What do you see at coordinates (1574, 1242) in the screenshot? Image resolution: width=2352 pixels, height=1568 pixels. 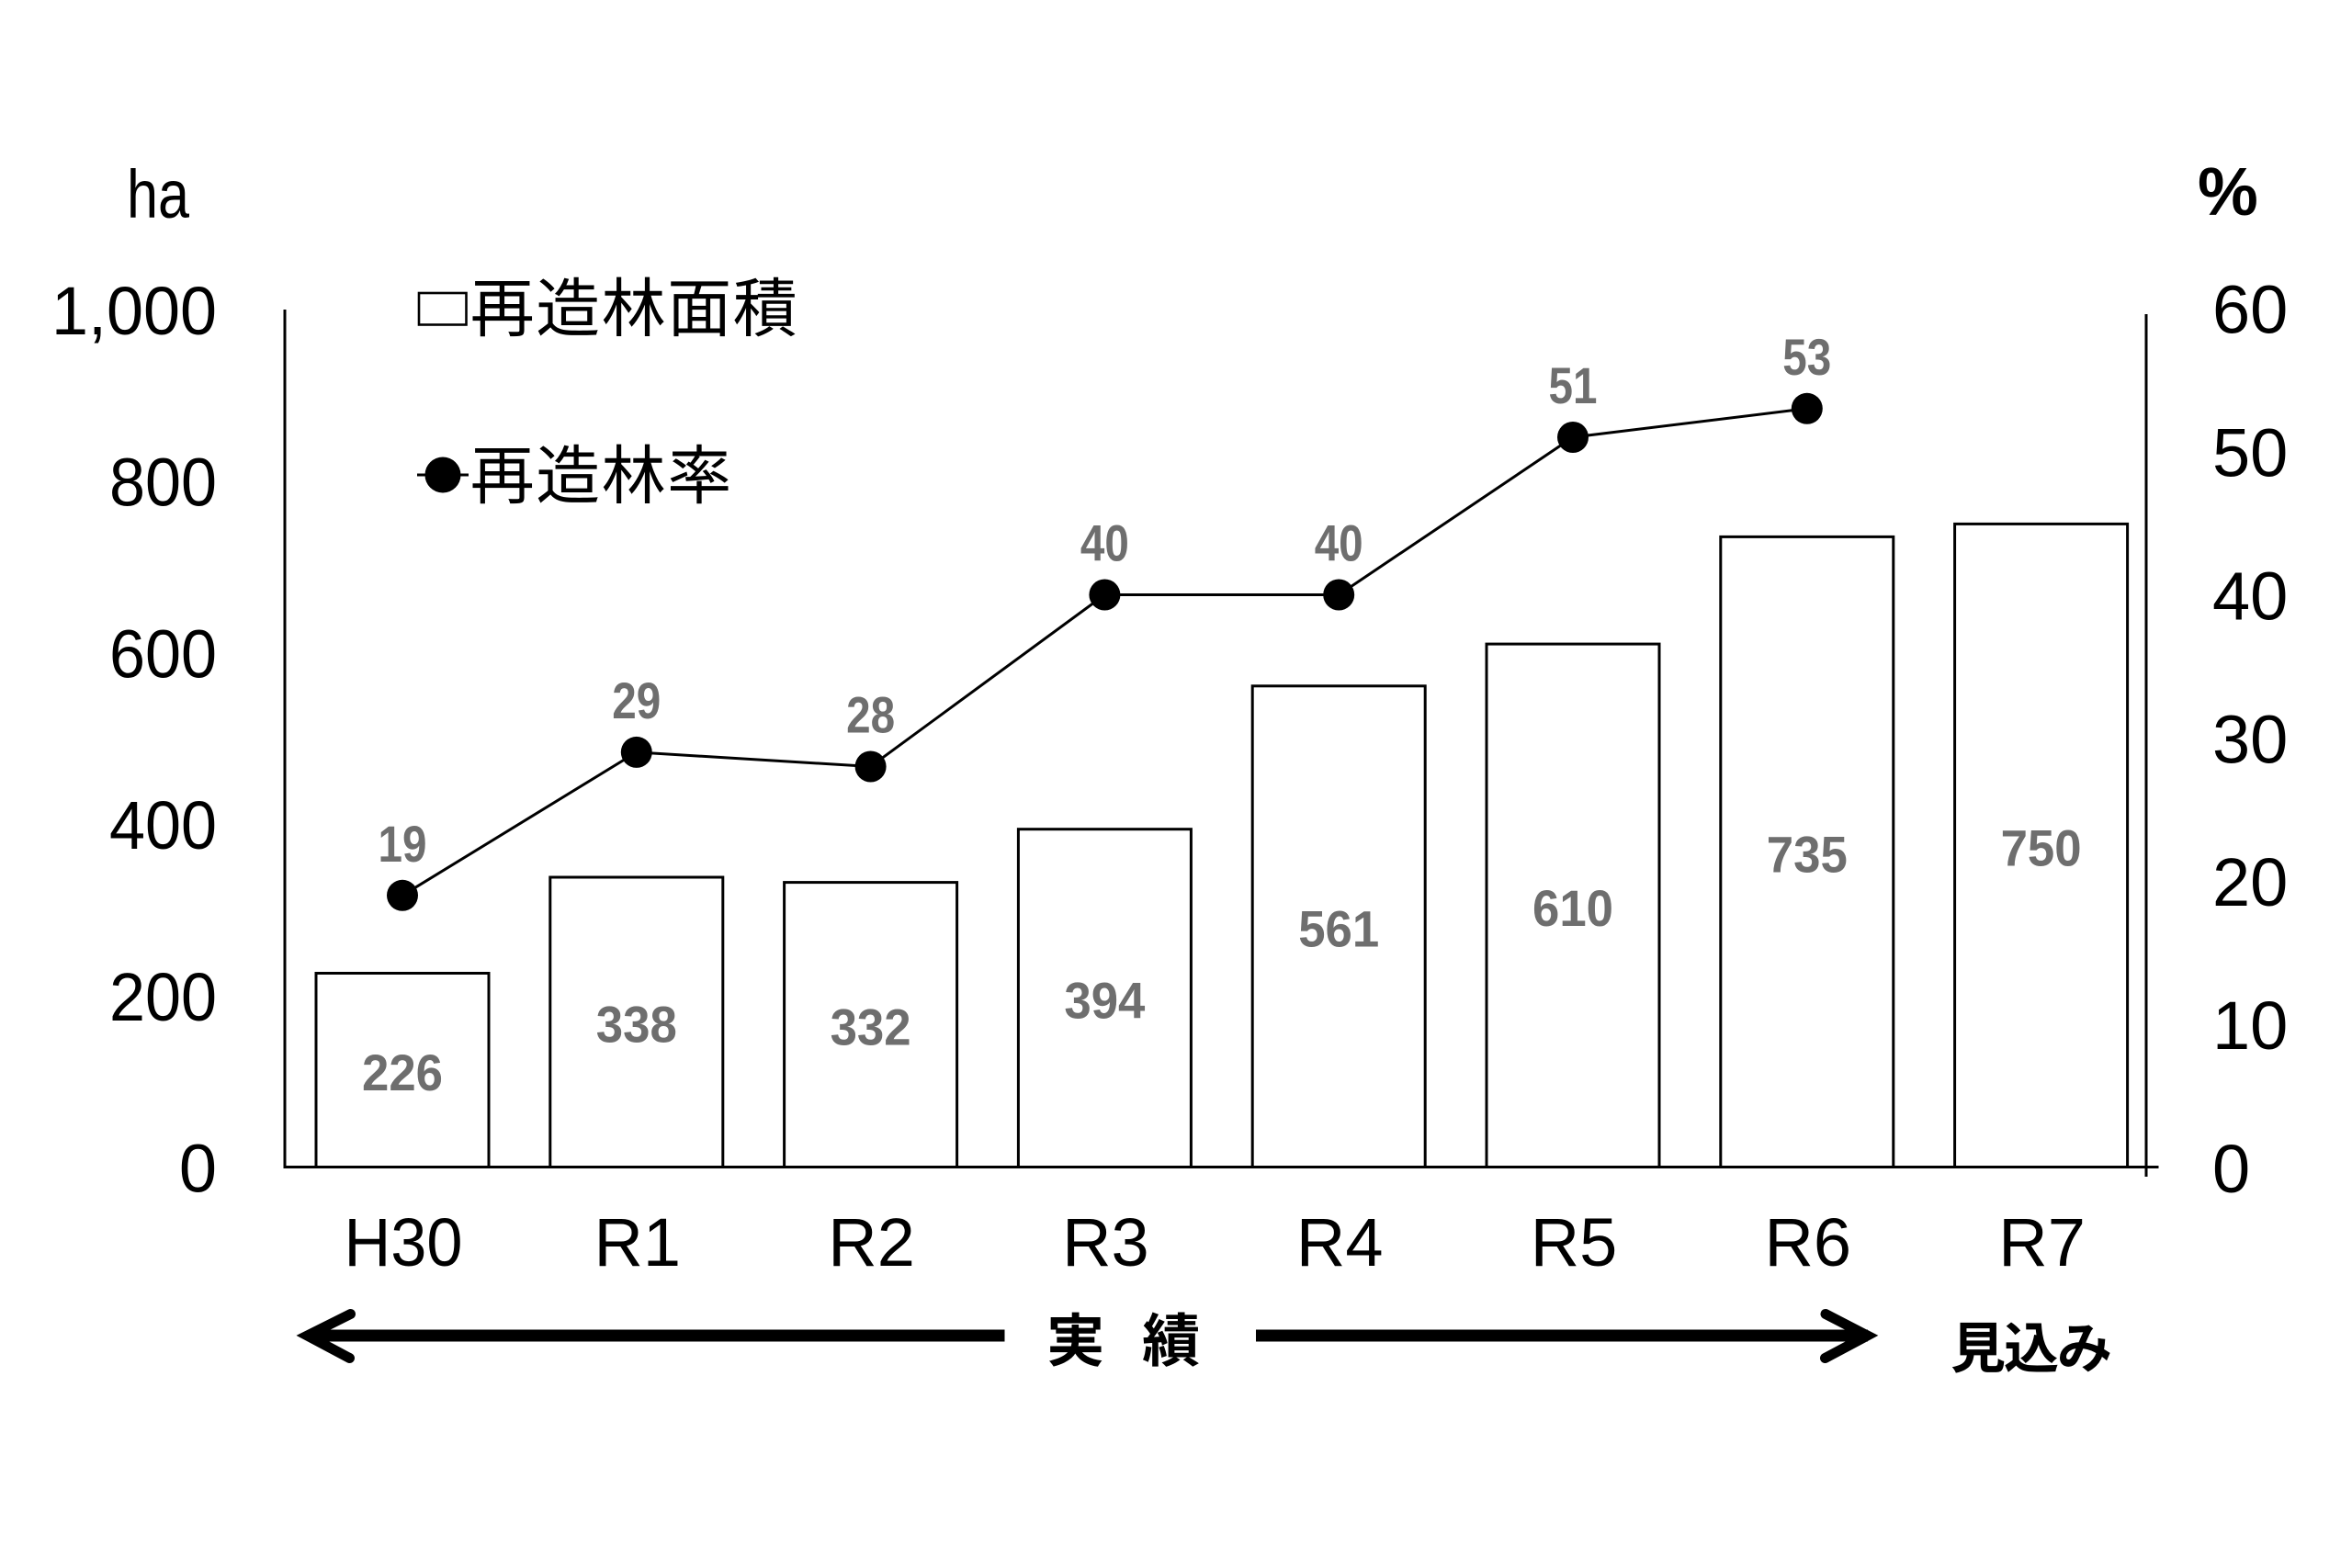 I see `svg-text: R5` at bounding box center [1574, 1242].